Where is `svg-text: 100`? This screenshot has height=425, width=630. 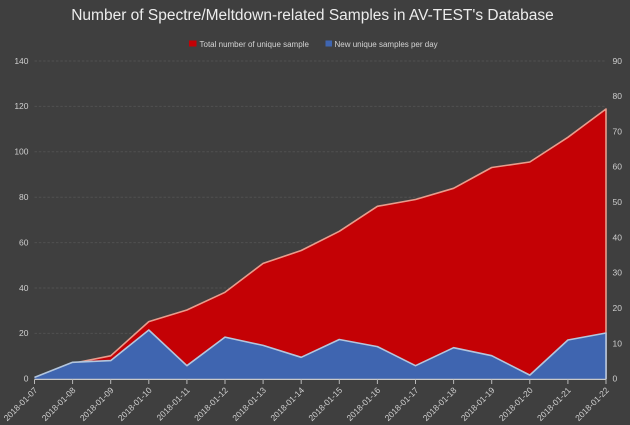
svg-text: 100 is located at coordinates (21, 152).